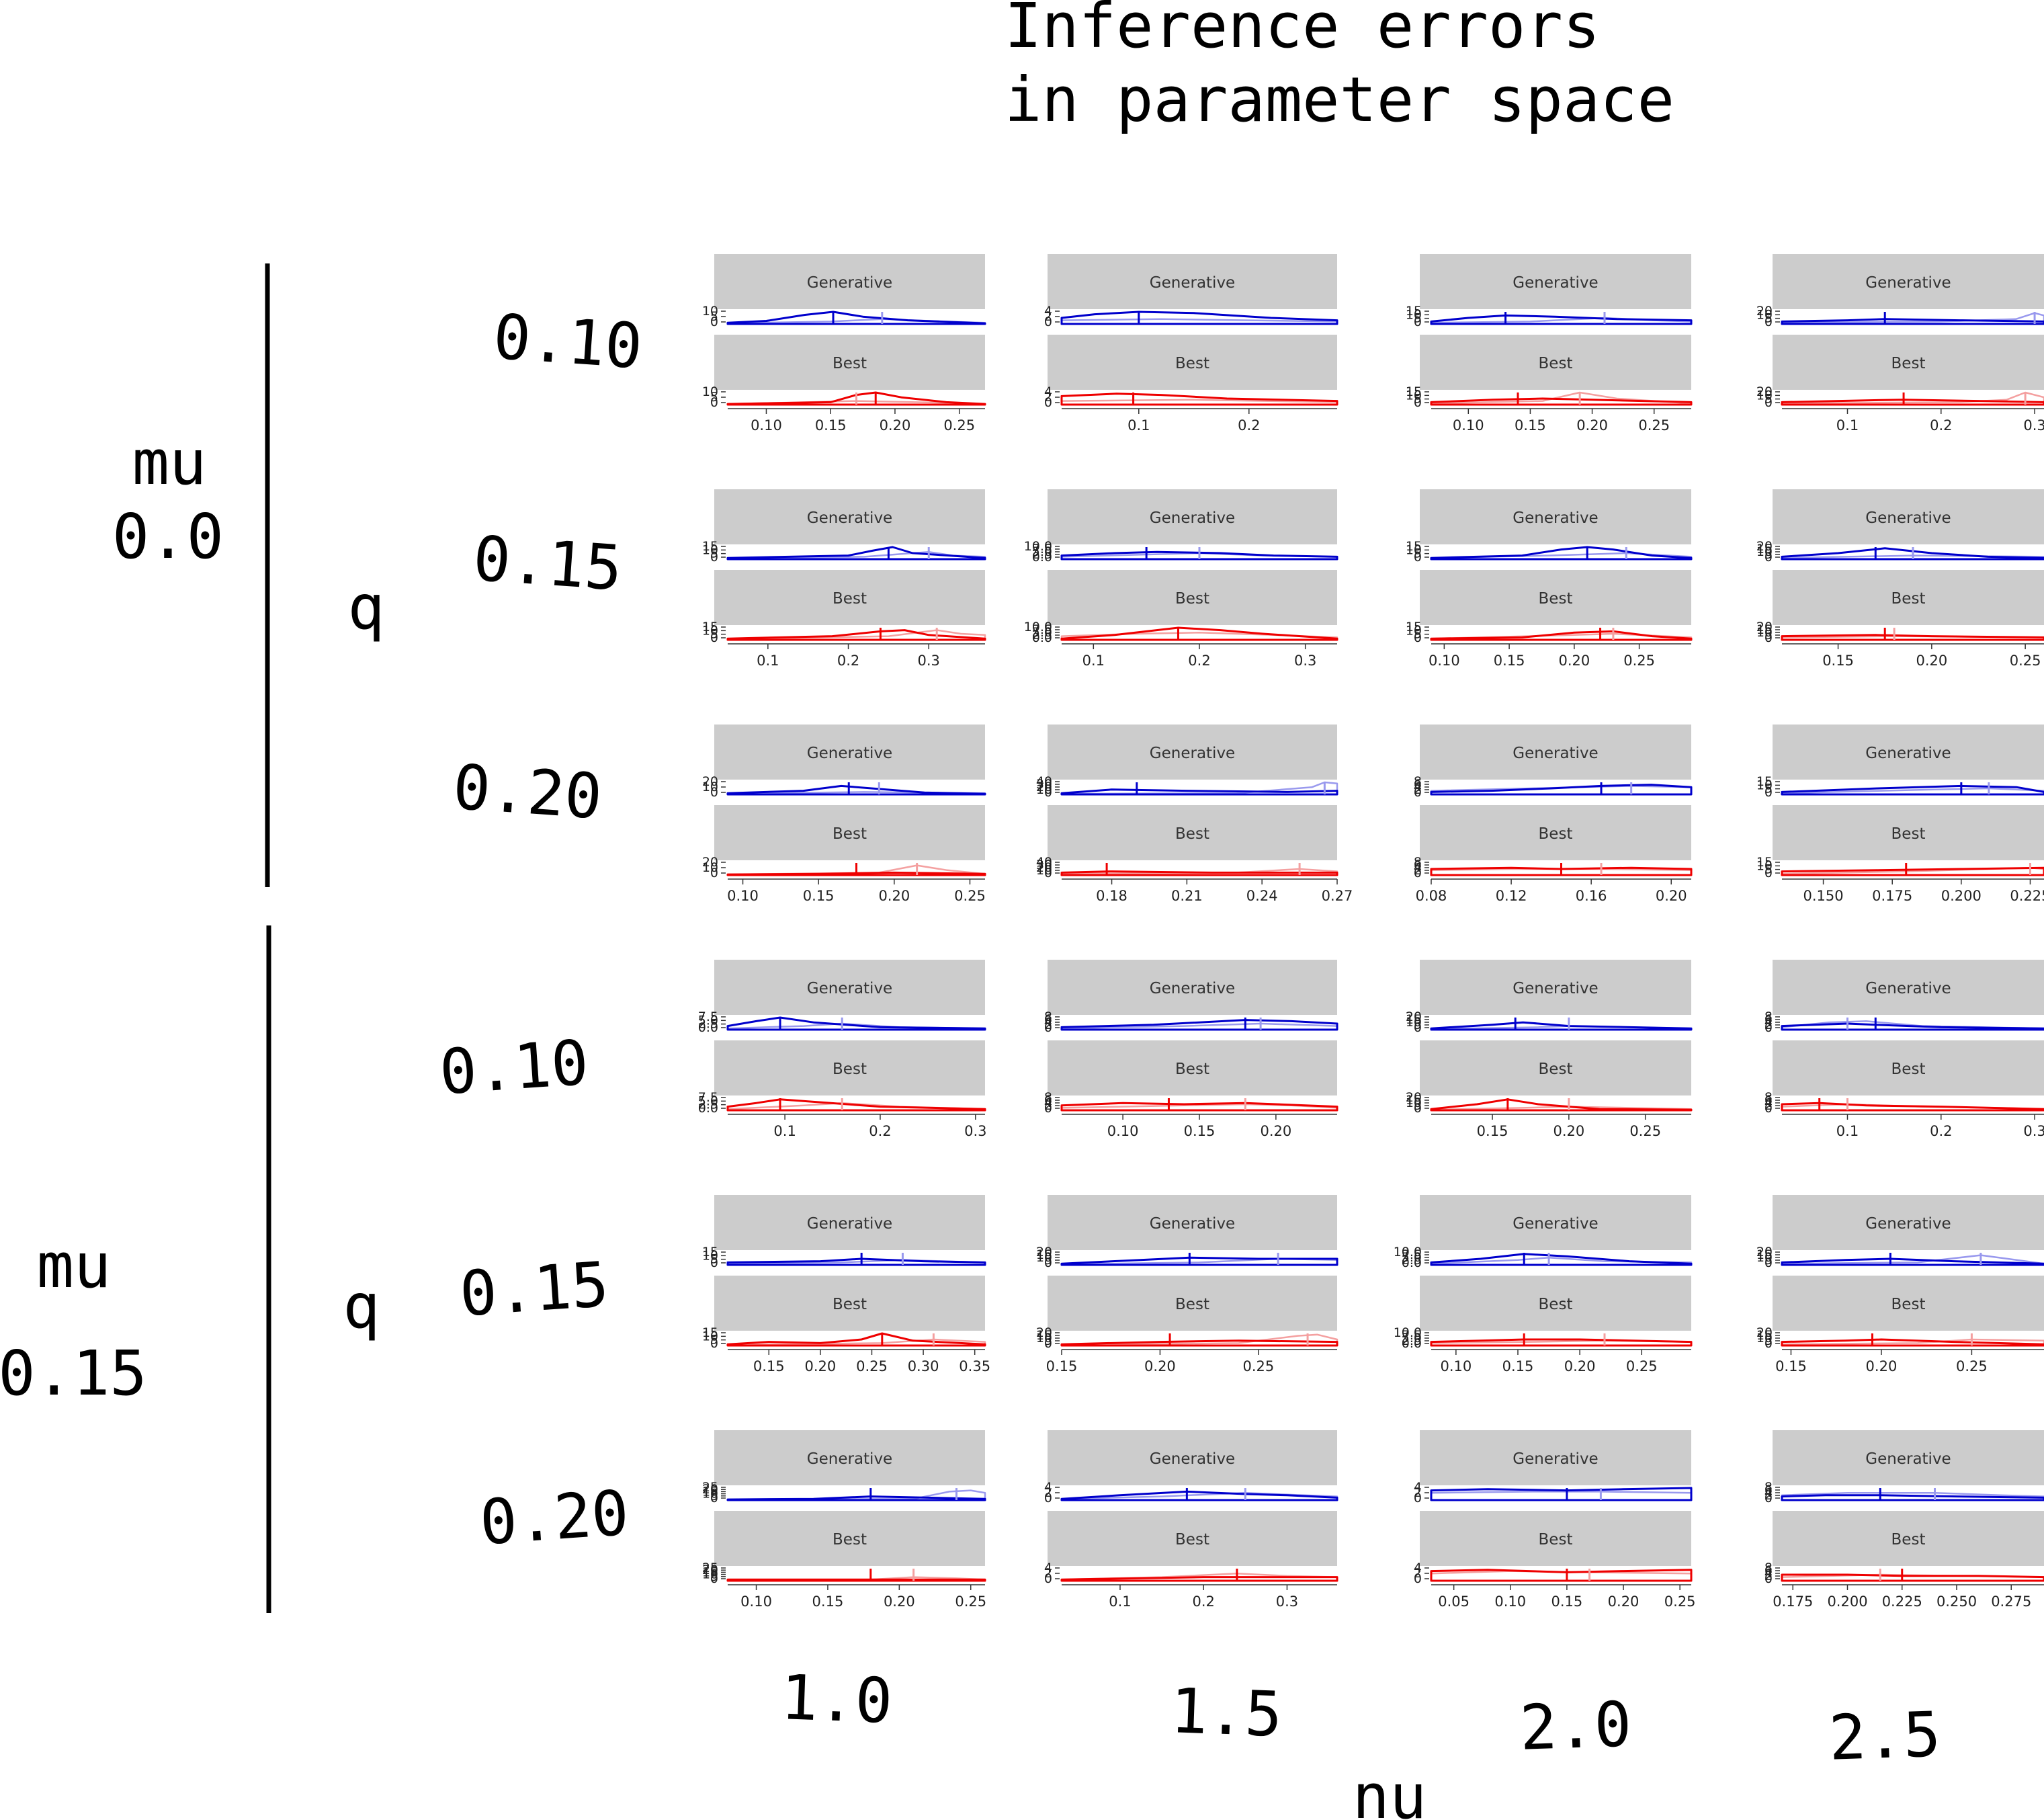  Describe the element at coordinates (1262, 896) in the screenshot. I see `x-tick-label: 0.24` at that location.